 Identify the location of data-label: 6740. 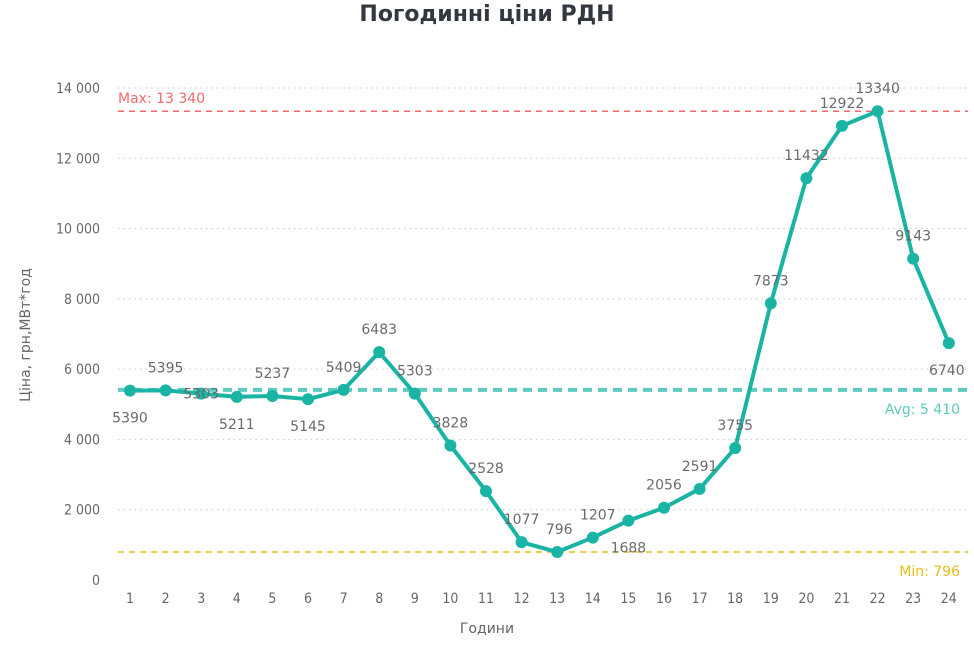
(947, 371).